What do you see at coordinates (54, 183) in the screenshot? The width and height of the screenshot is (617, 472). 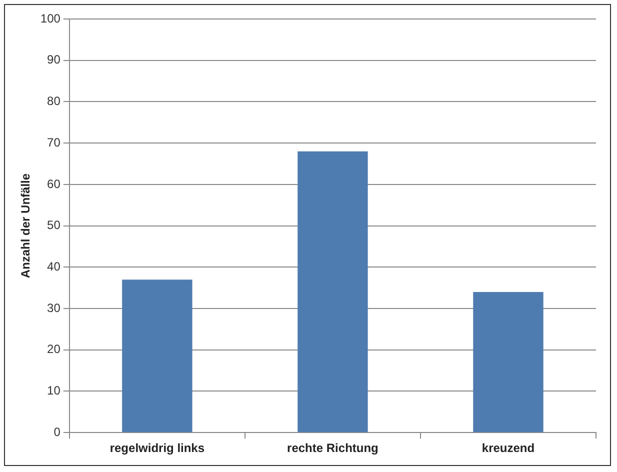 I see `y-tick-label: 60` at bounding box center [54, 183].